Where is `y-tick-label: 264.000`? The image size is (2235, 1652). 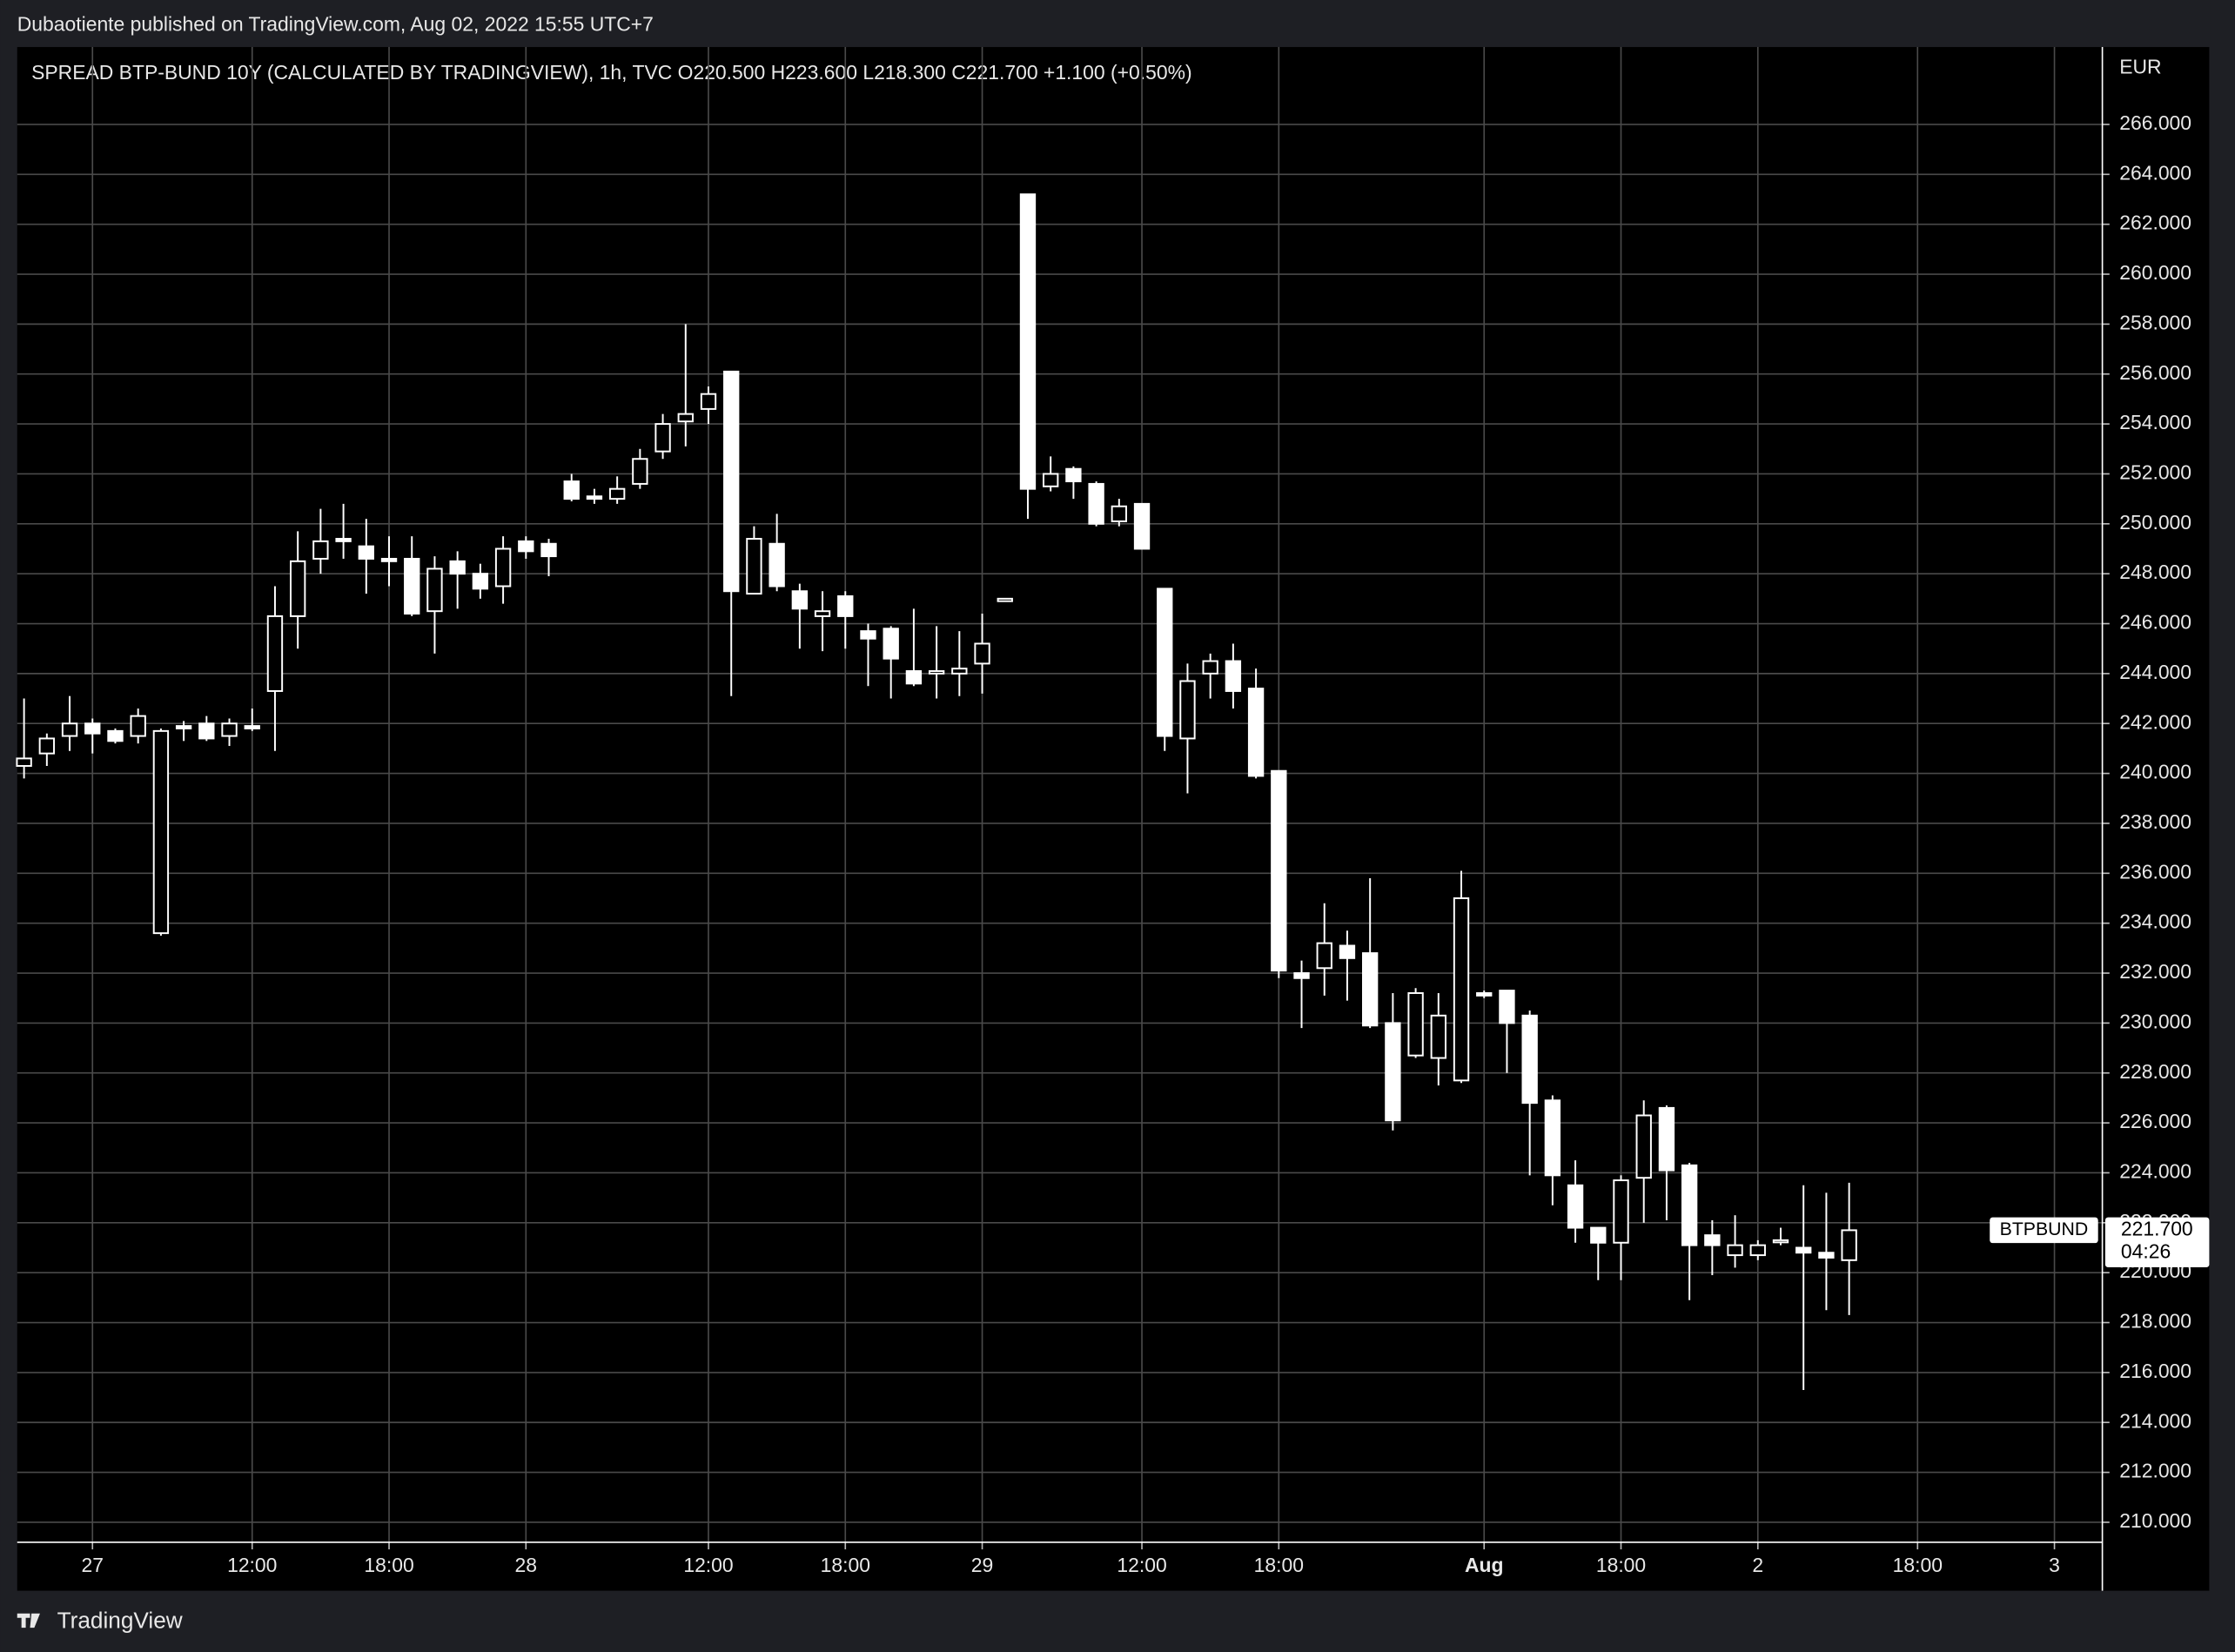
y-tick-label: 264.000 is located at coordinates (2155, 173).